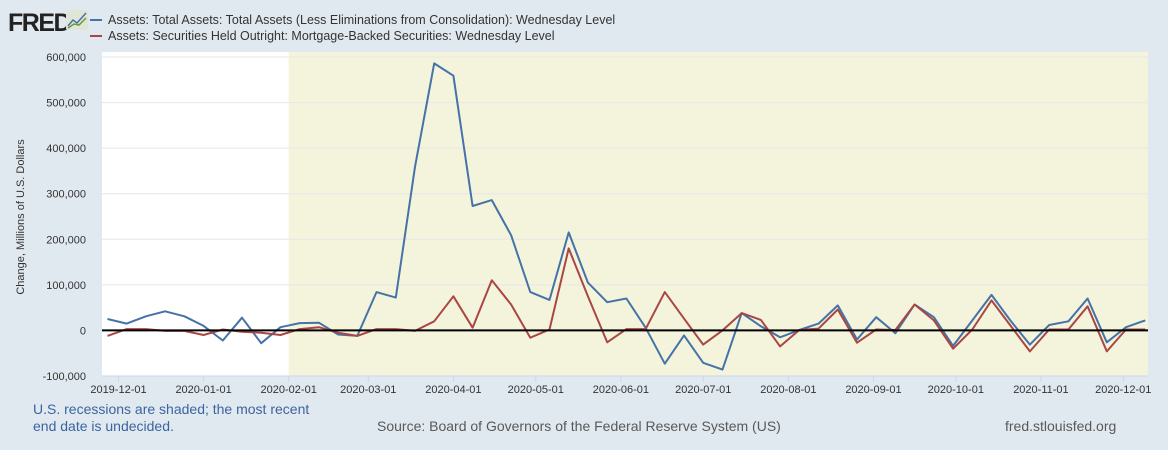  I want to click on y-tick-label: -100,000, so click(64, 377).